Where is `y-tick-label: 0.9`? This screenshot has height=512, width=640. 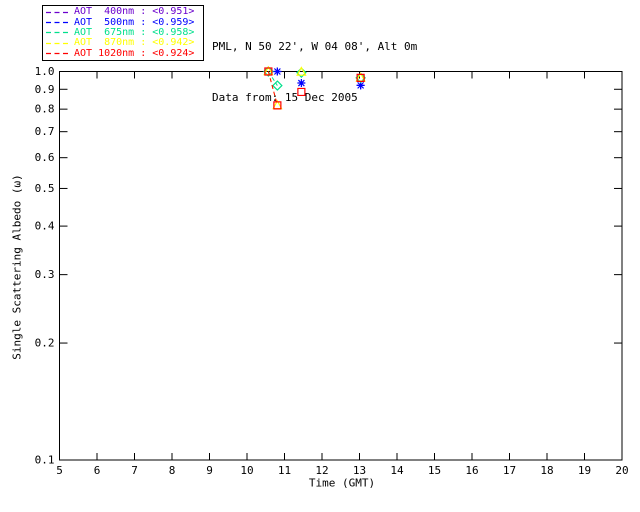 y-tick-label: 0.9 is located at coordinates (45, 89).